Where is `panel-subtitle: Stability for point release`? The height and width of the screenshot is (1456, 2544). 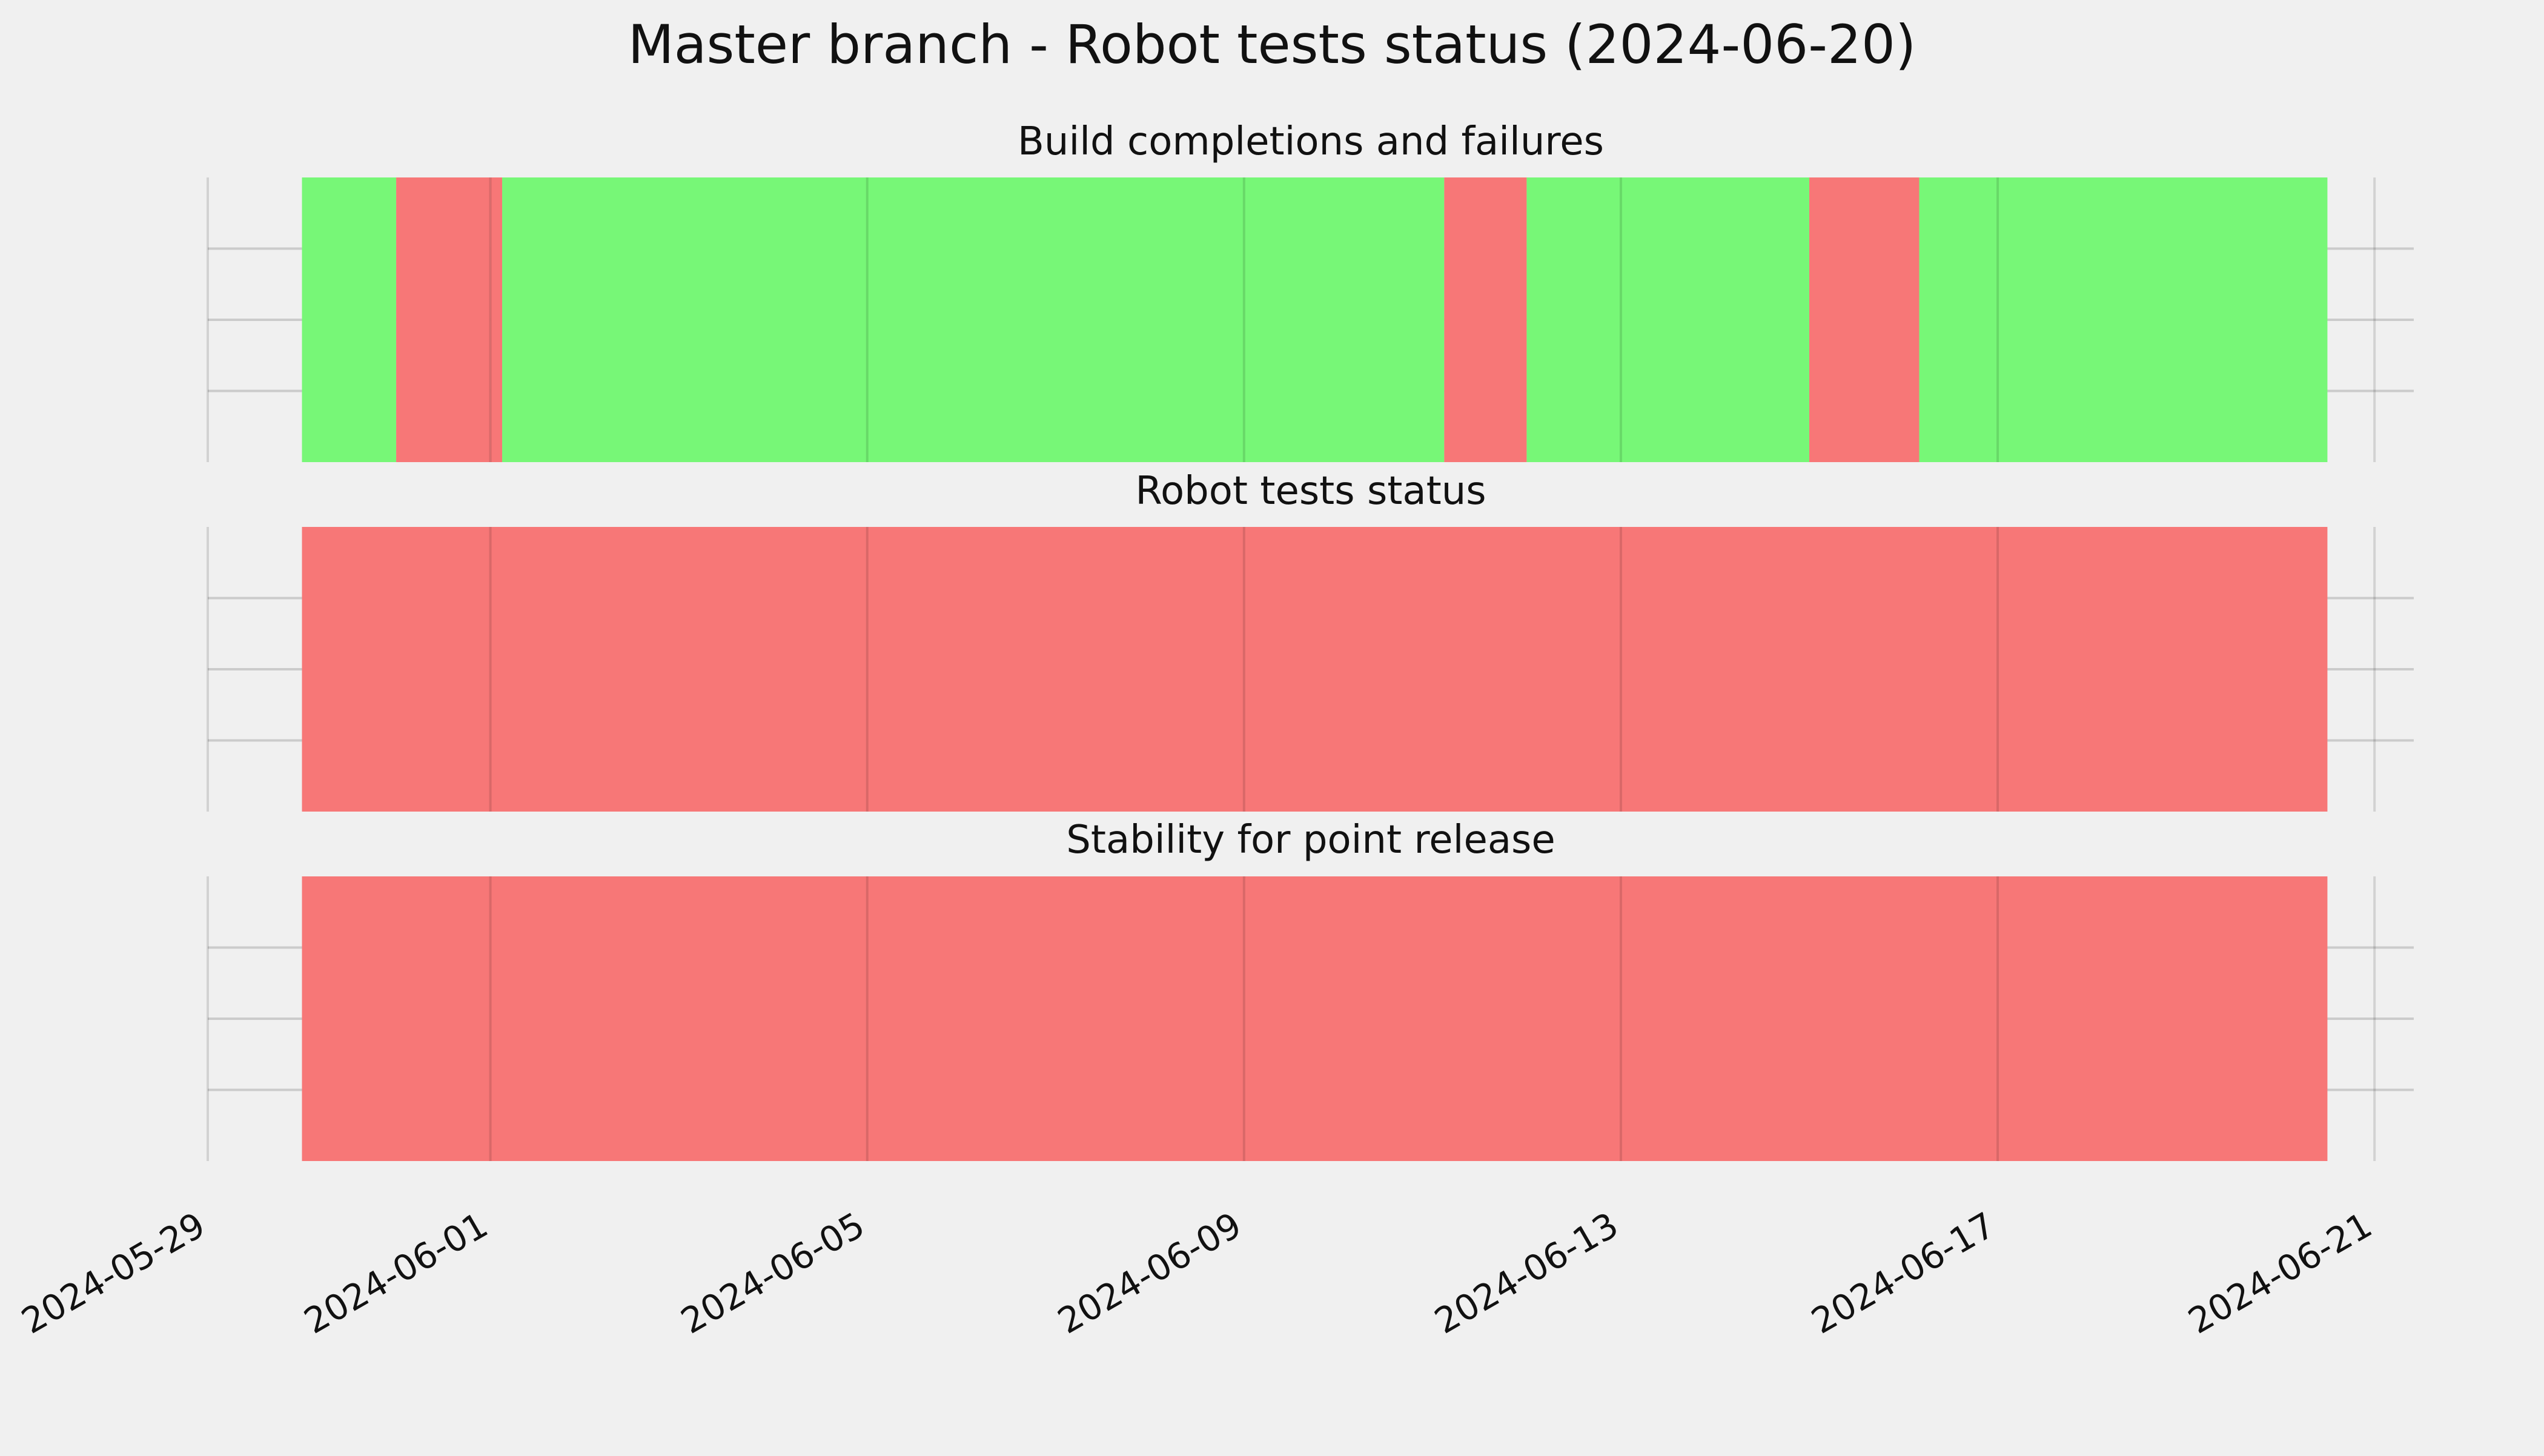
panel-subtitle: Stability for point release is located at coordinates (1311, 840).